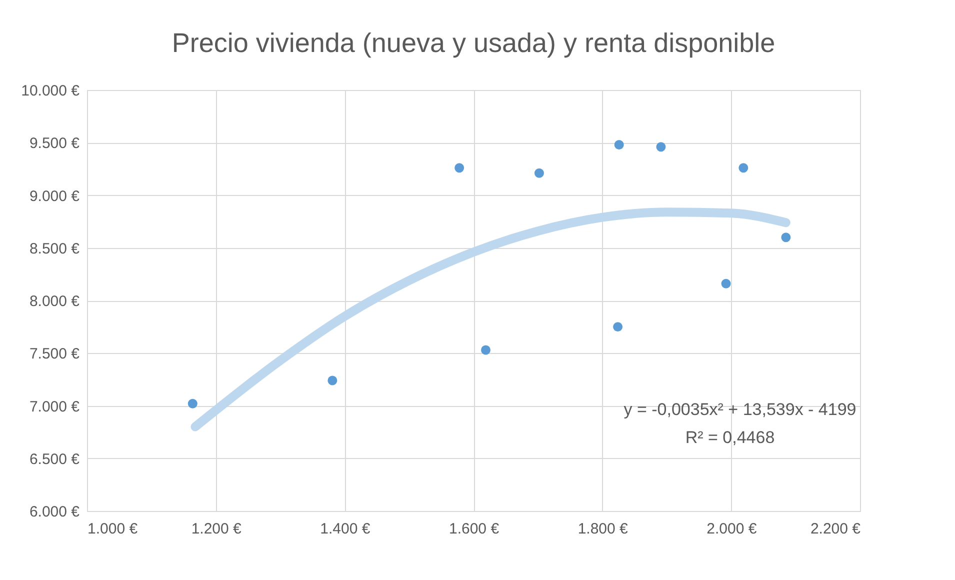 The width and height of the screenshot is (955, 580). What do you see at coordinates (54, 459) in the screenshot?
I see `y-tick-label: 6.500 €` at bounding box center [54, 459].